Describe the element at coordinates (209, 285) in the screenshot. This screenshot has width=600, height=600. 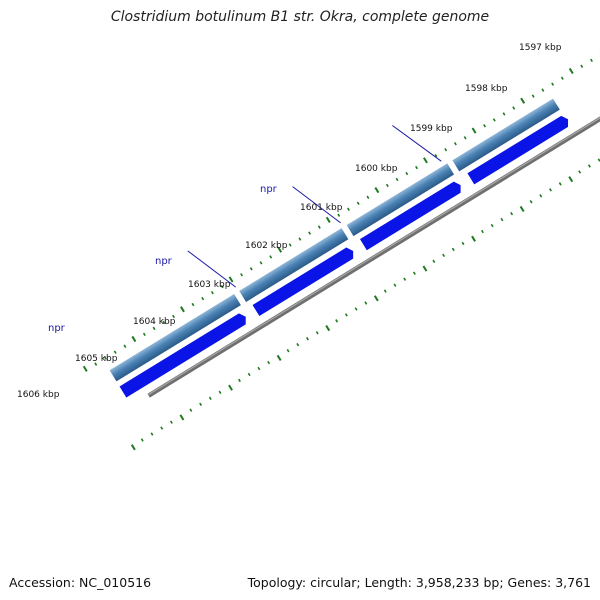
I see `scale-label: 1603 kbp` at that location.